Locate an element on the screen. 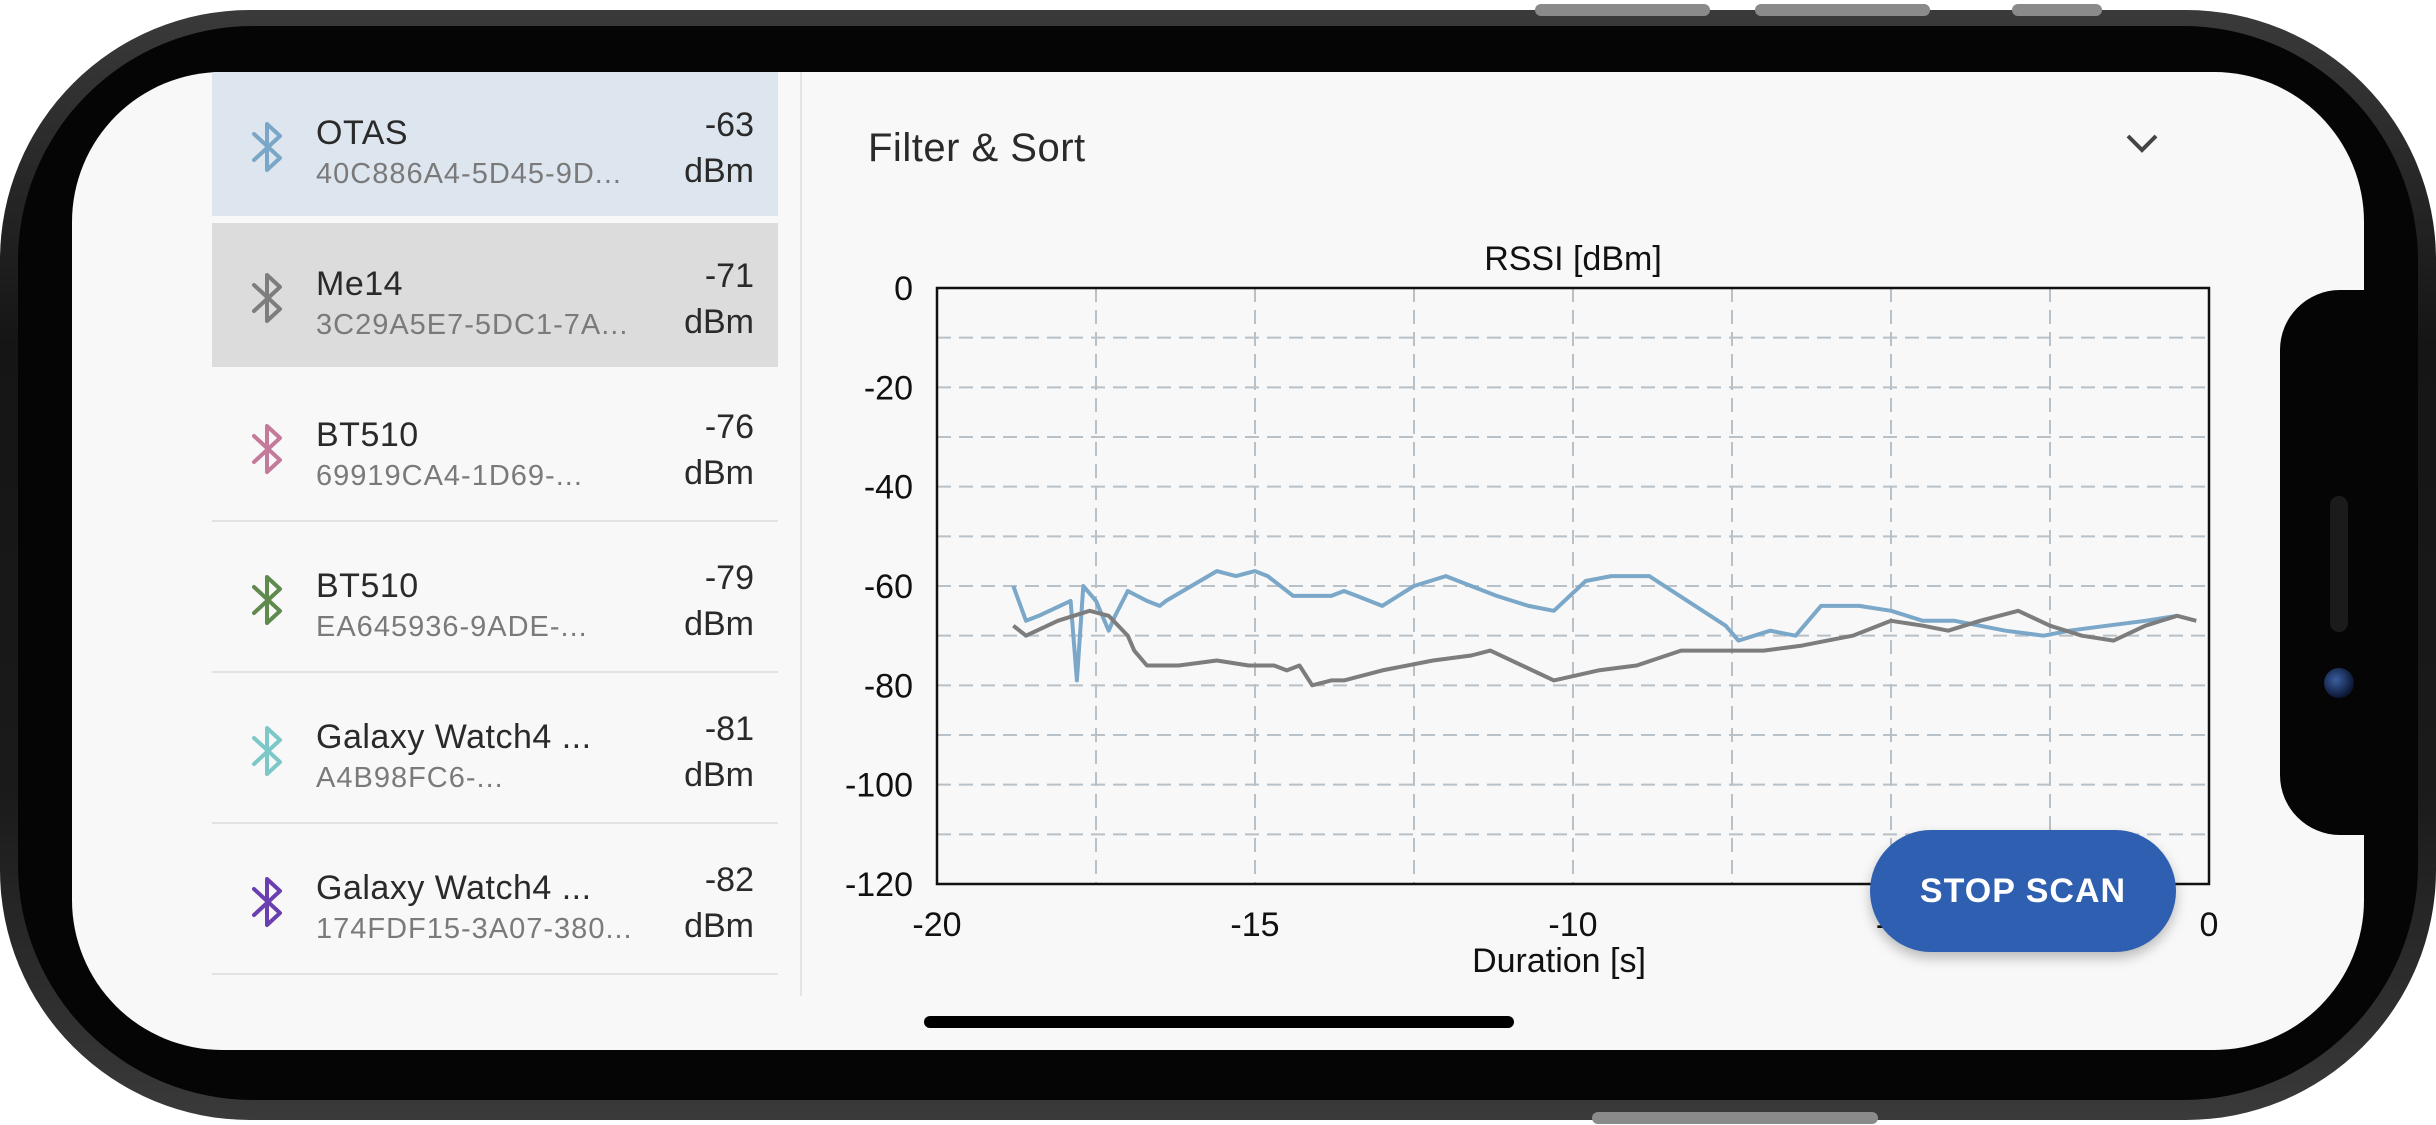  speaker-slit is located at coordinates (2339, 564).